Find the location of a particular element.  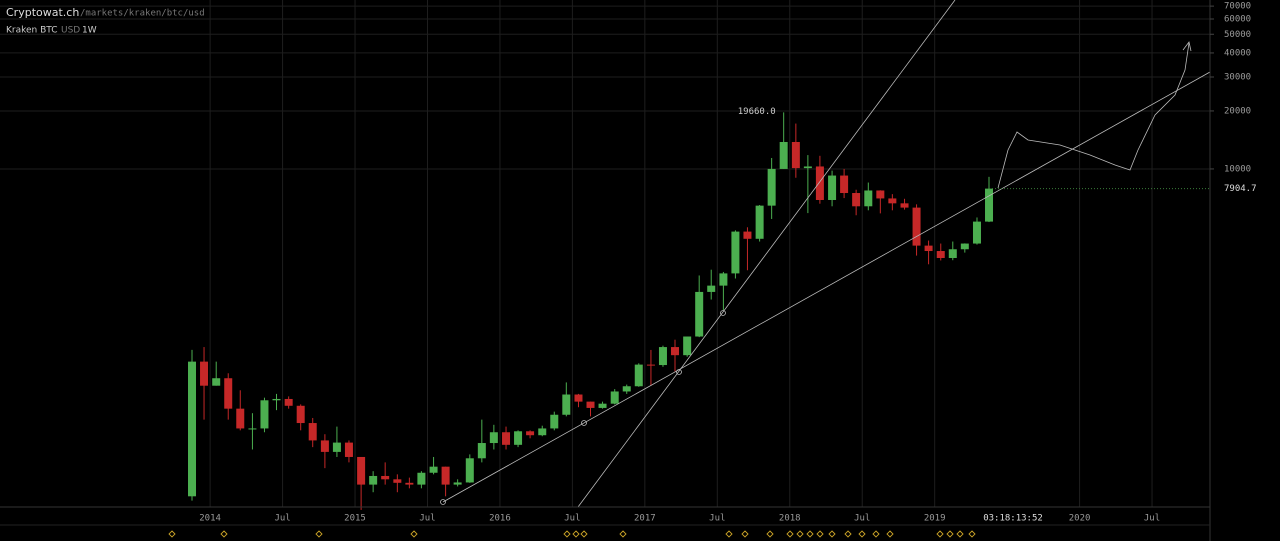

last-price-label: 7904.7 is located at coordinates (1240, 189).